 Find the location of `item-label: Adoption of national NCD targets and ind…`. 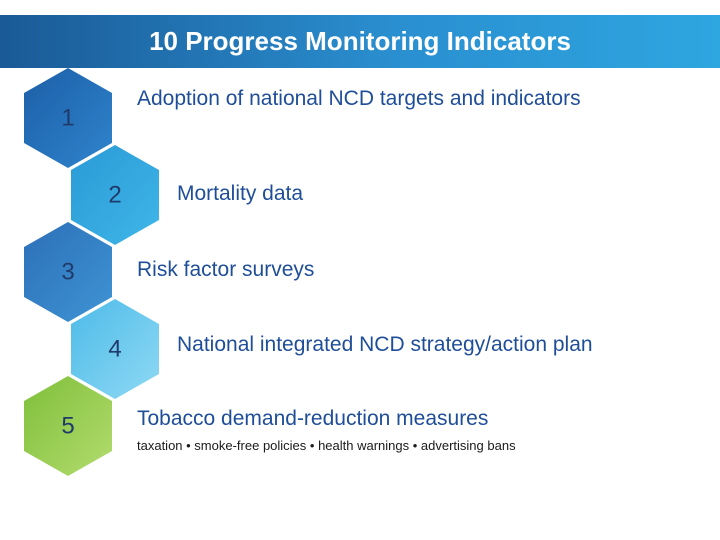

item-label: Adoption of national NCD targets and ind… is located at coordinates (359, 98).